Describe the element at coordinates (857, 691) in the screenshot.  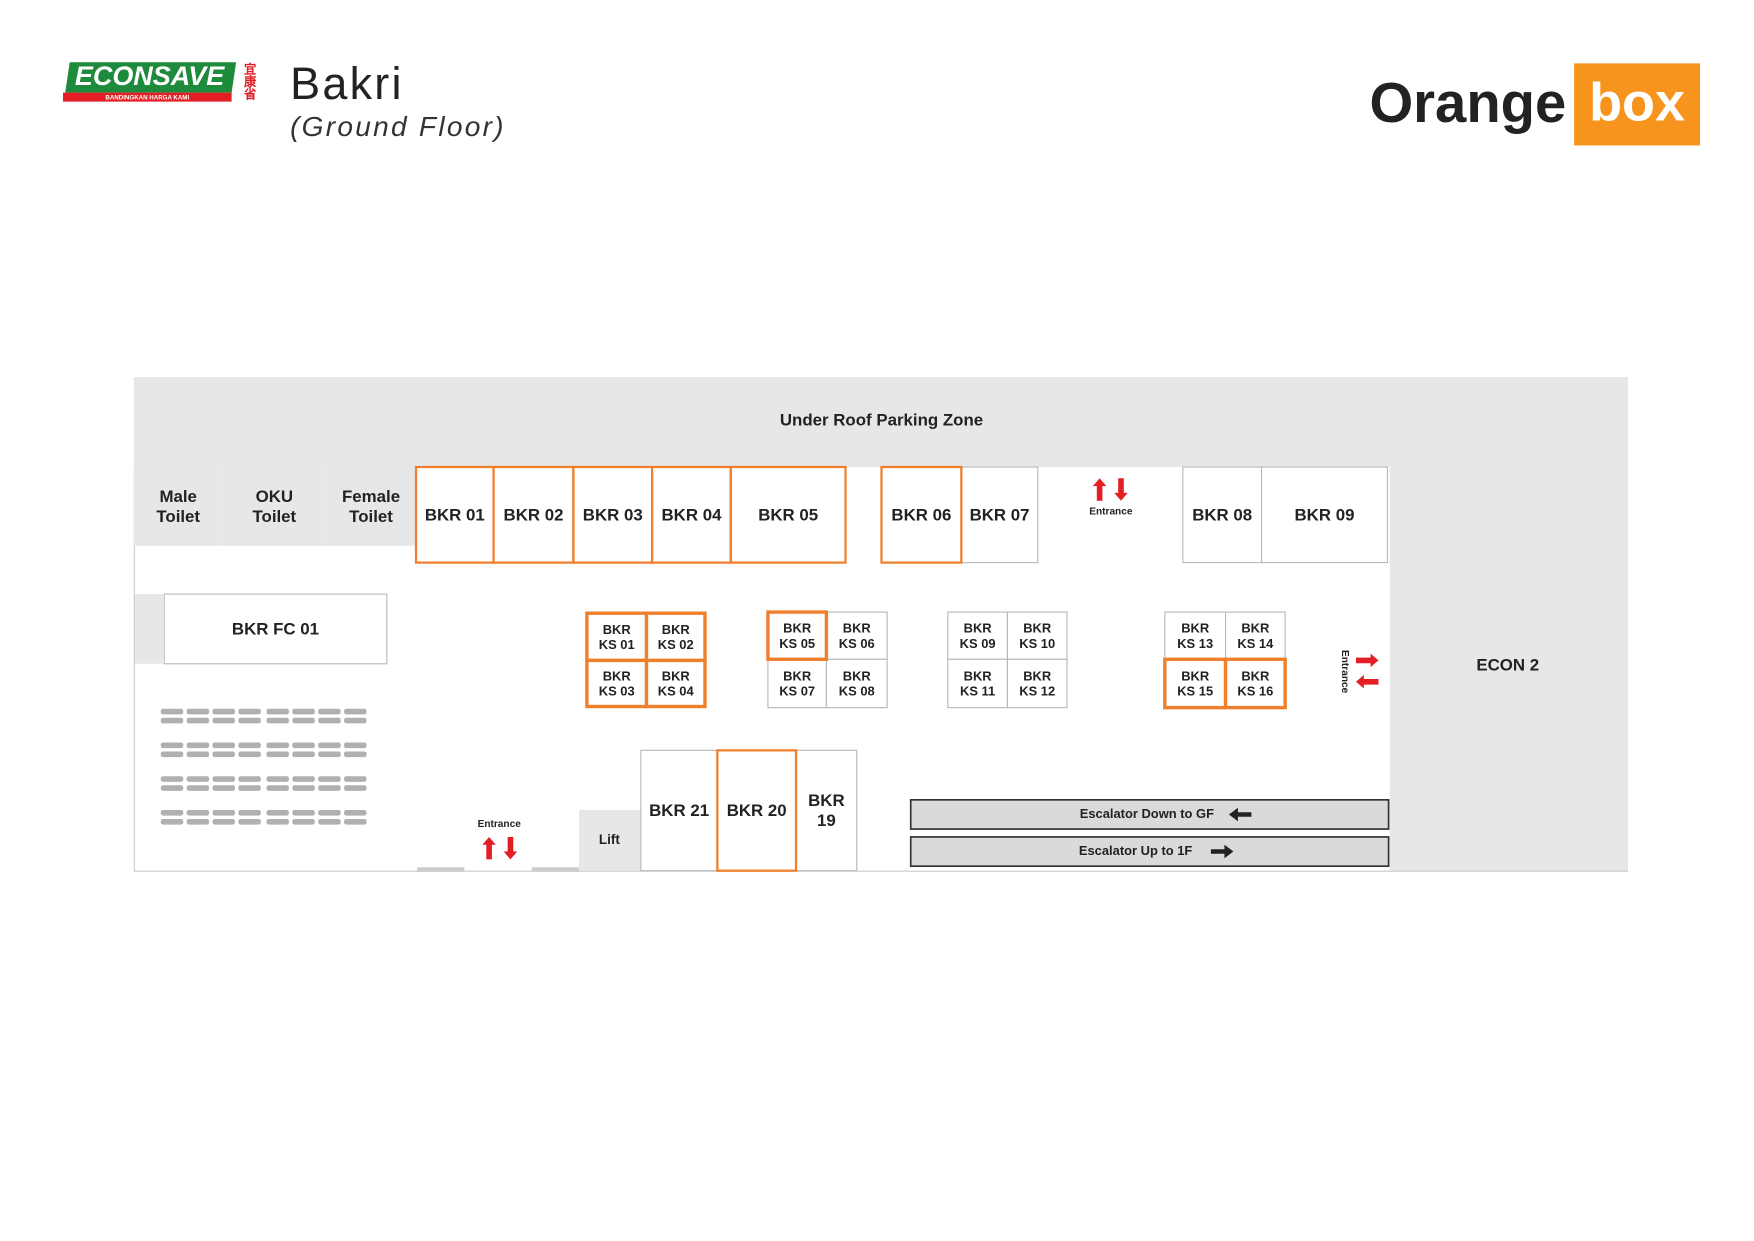
I see `unit-label: KS 08` at that location.